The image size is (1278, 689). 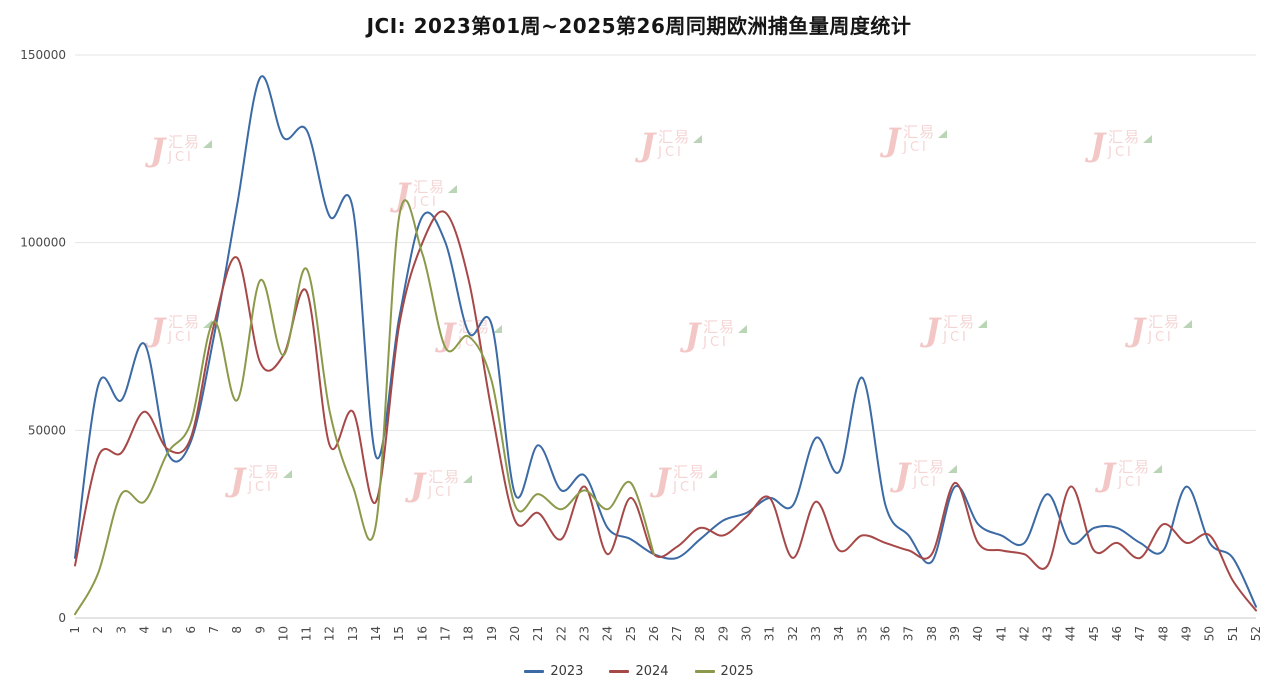 I want to click on x-tick-label: 16, so click(x=422, y=633).